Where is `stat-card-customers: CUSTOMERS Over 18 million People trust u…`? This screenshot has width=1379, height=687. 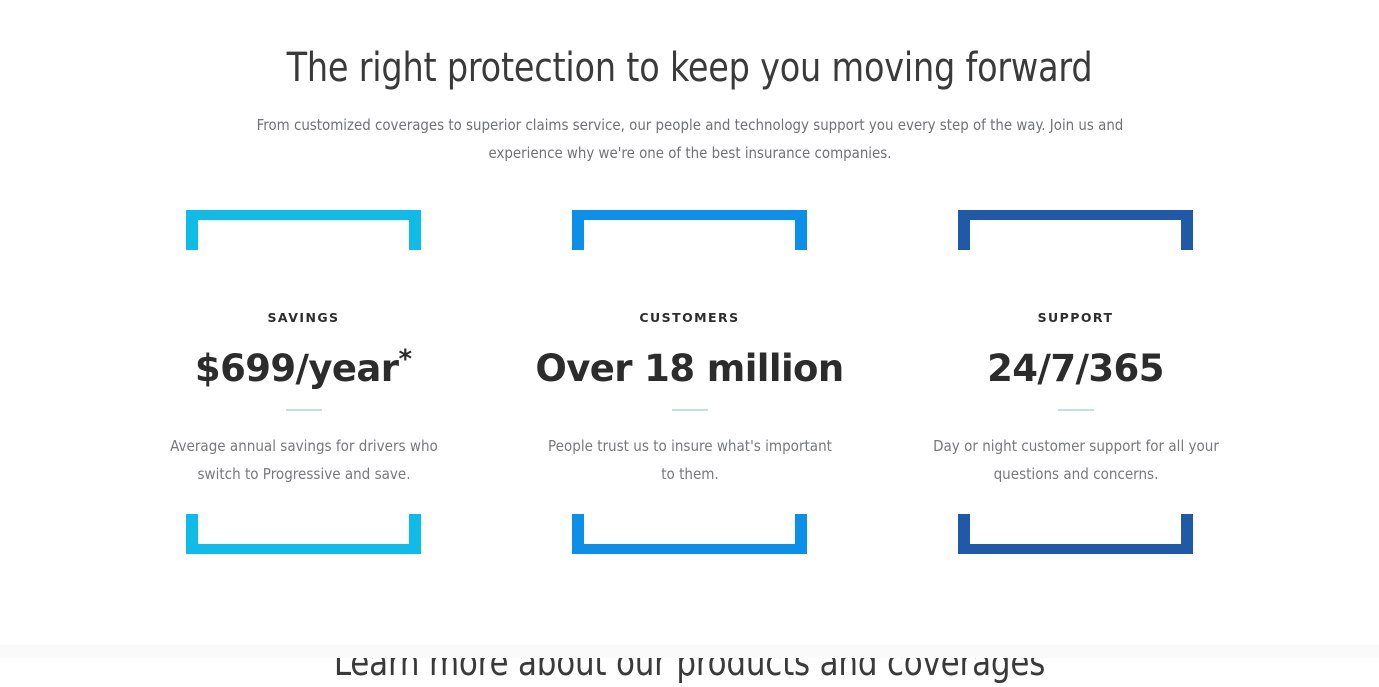
stat-card-customers: CUSTOMERS Over 18 million People trust u… is located at coordinates (690, 382).